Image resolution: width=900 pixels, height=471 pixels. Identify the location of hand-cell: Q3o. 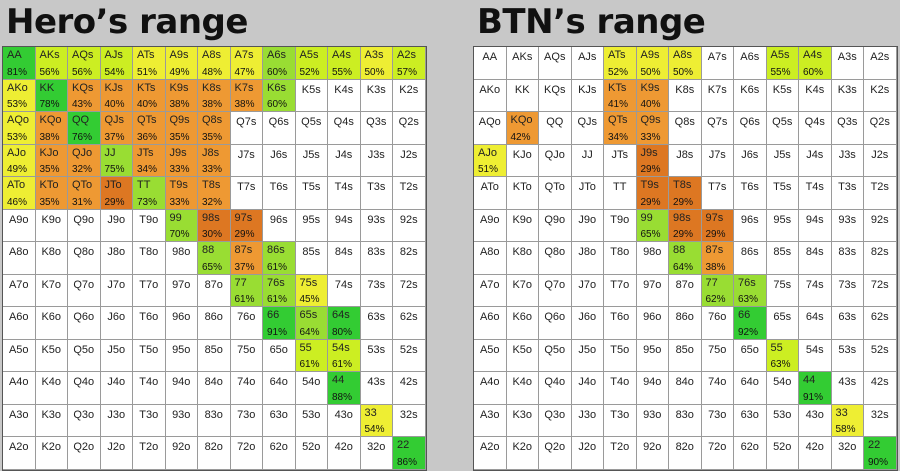
(555, 420).